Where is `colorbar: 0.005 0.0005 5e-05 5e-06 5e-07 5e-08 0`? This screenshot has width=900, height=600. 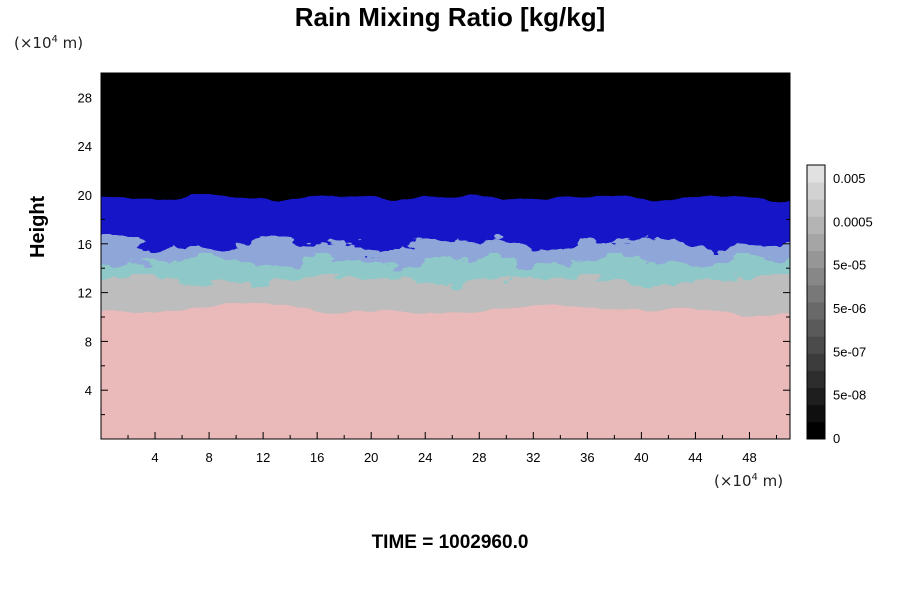
colorbar: 0.005 0.0005 5e-05 5e-06 5e-07 5e-08 0 is located at coordinates (839, 305).